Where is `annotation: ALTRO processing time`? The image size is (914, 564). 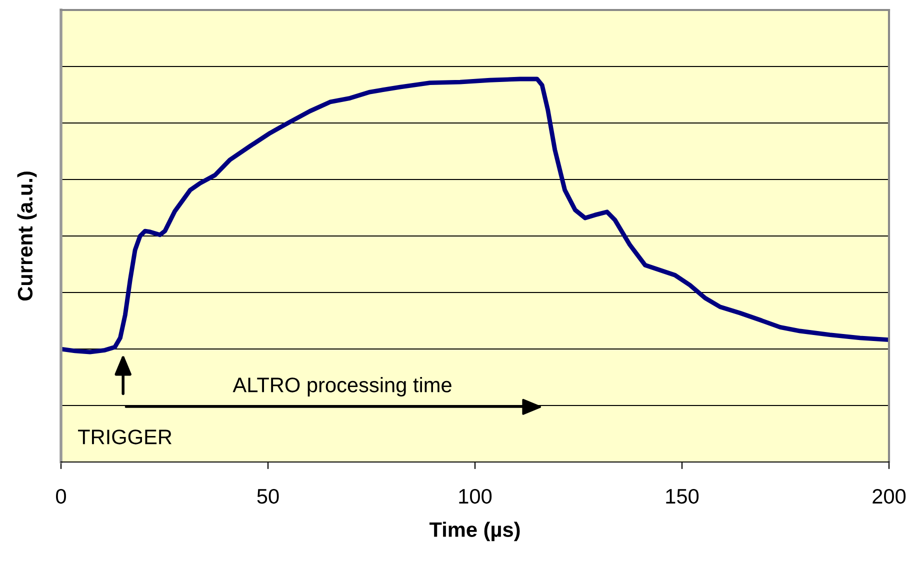 annotation: ALTRO processing time is located at coordinates (342, 386).